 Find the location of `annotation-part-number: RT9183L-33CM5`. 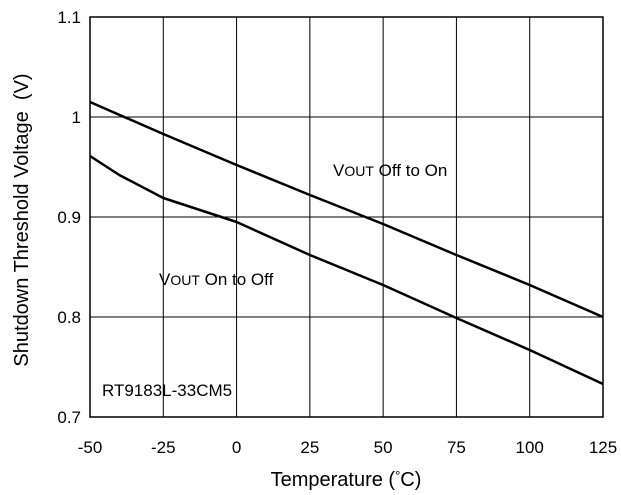

annotation-part-number: RT9183L-33CM5 is located at coordinates (167, 390).